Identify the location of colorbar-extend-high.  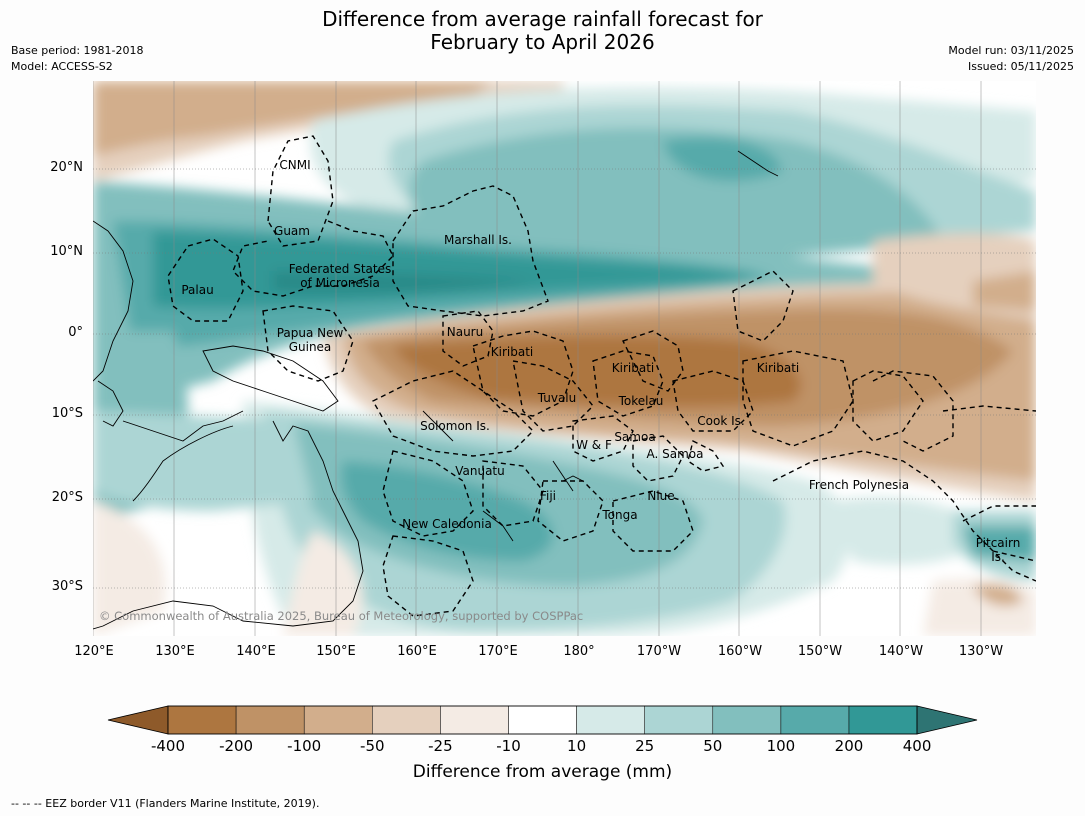
(947, 720).